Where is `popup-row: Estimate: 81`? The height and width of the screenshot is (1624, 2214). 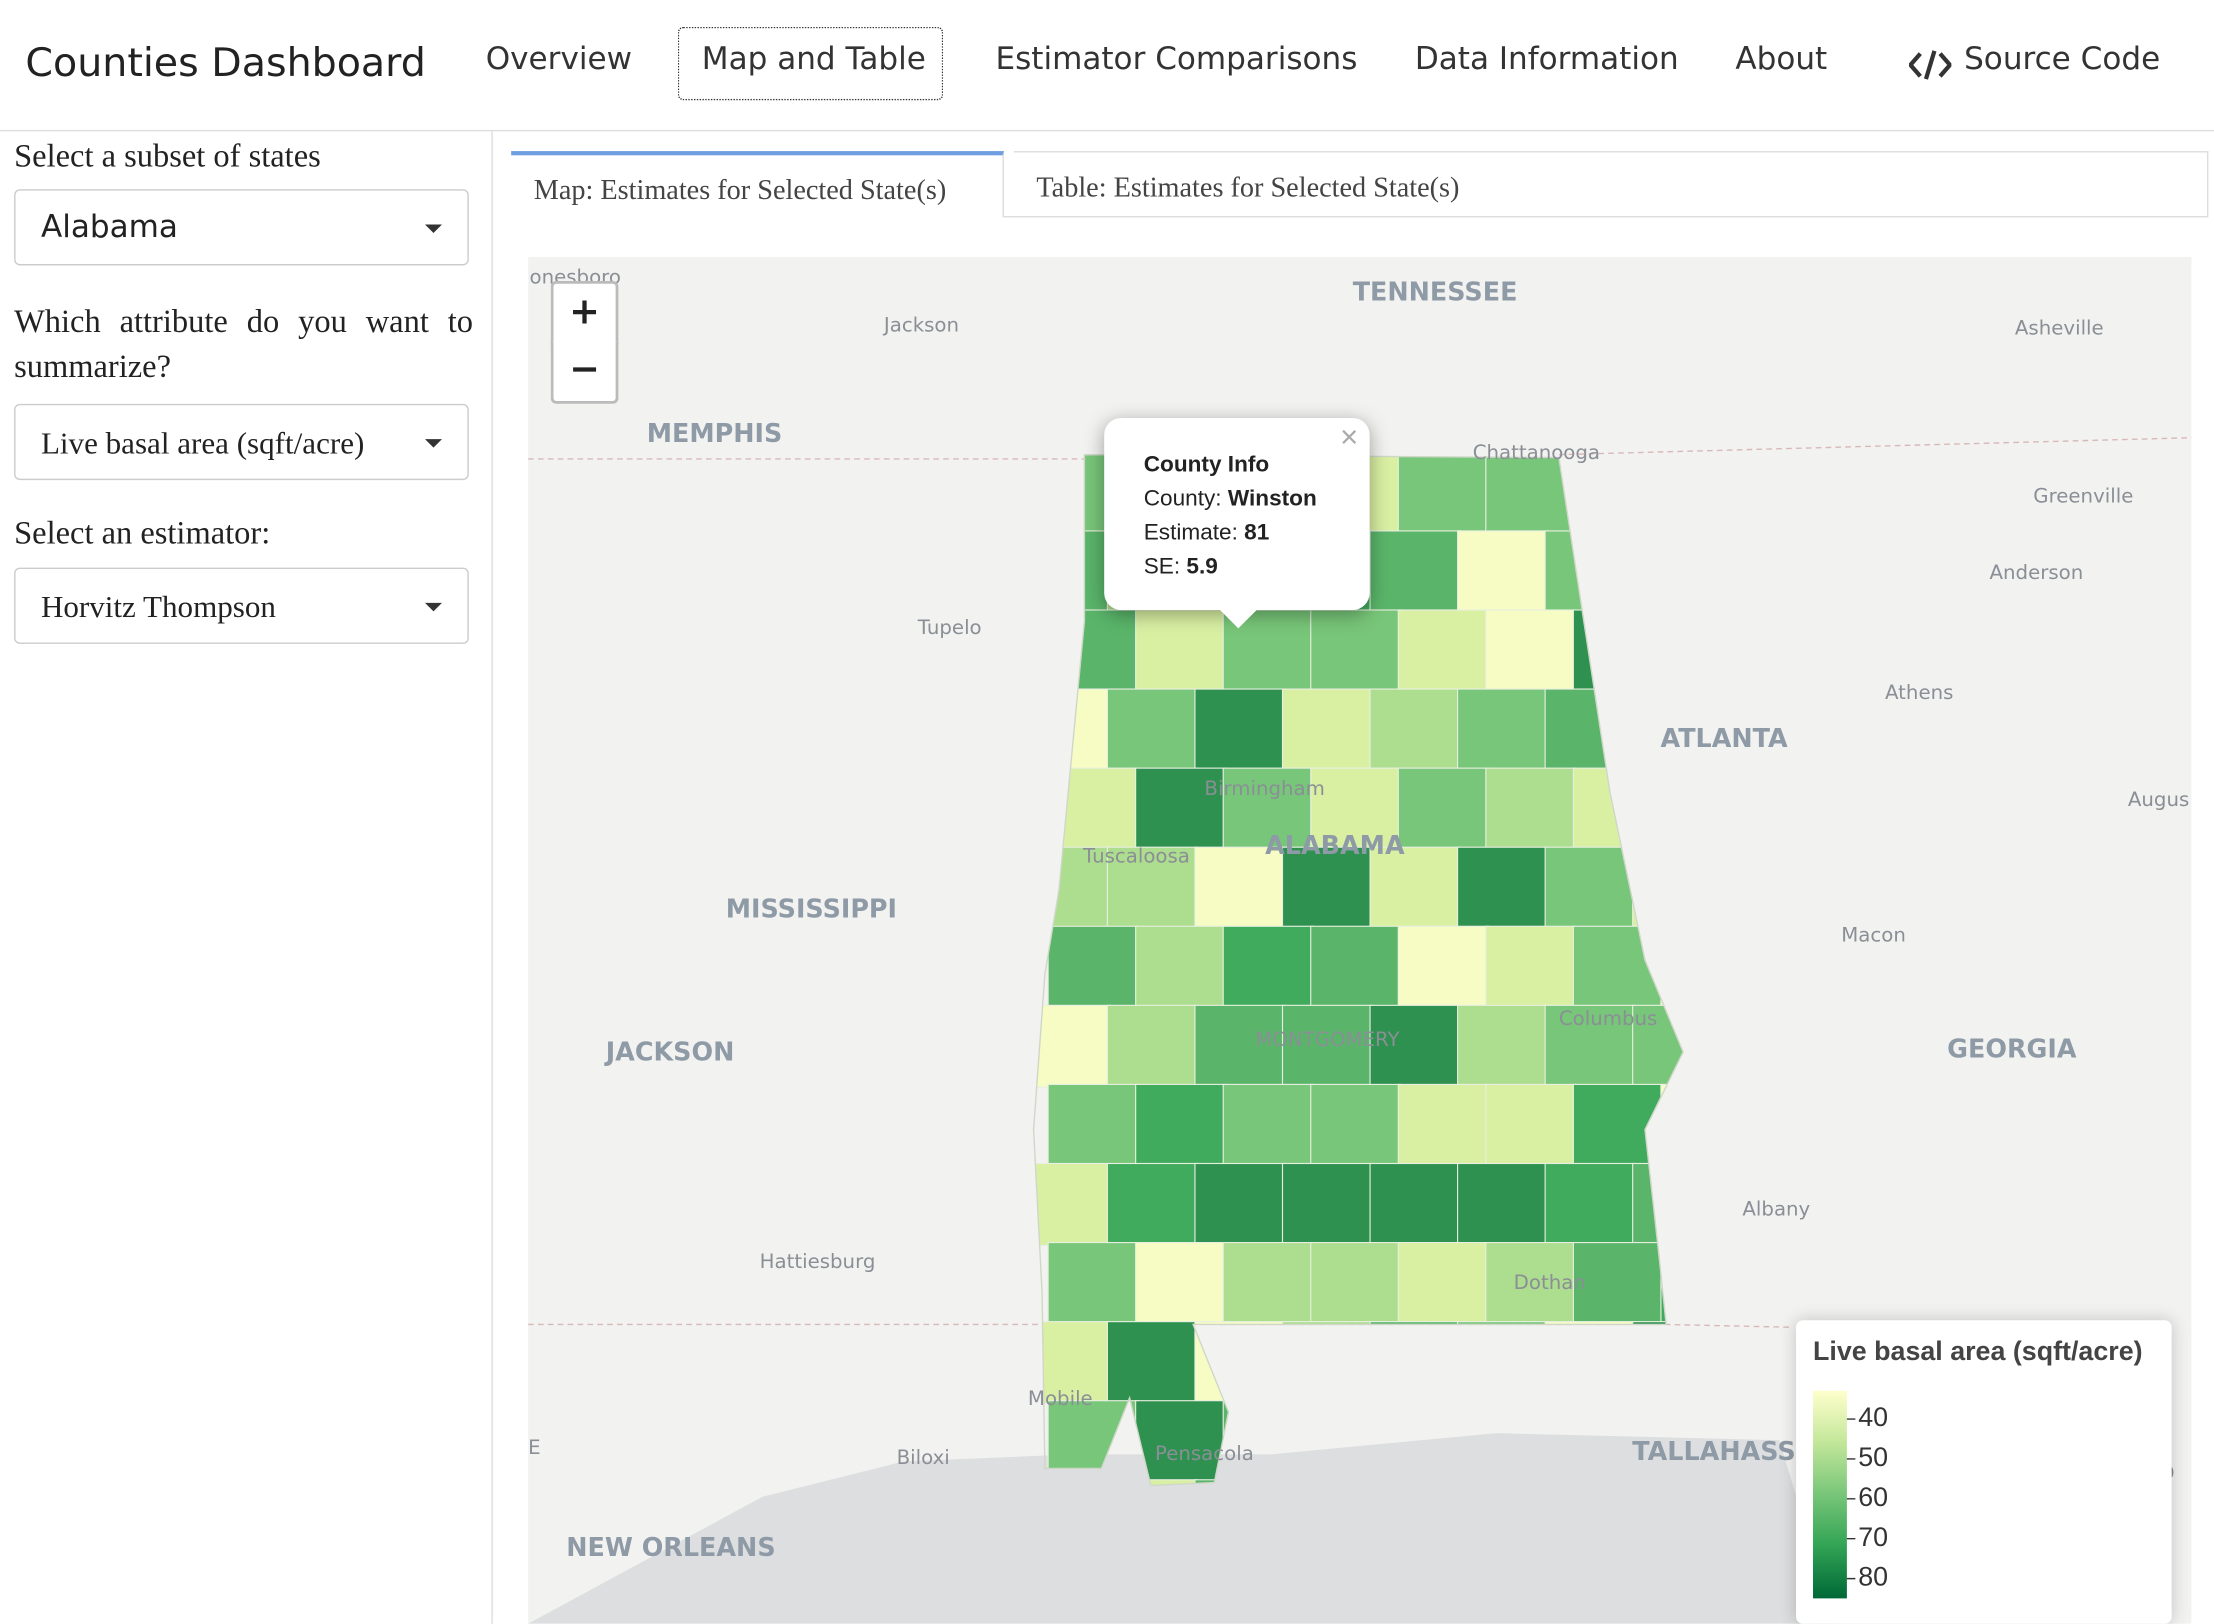
popup-row: Estimate: 81 is located at coordinates (1257, 534).